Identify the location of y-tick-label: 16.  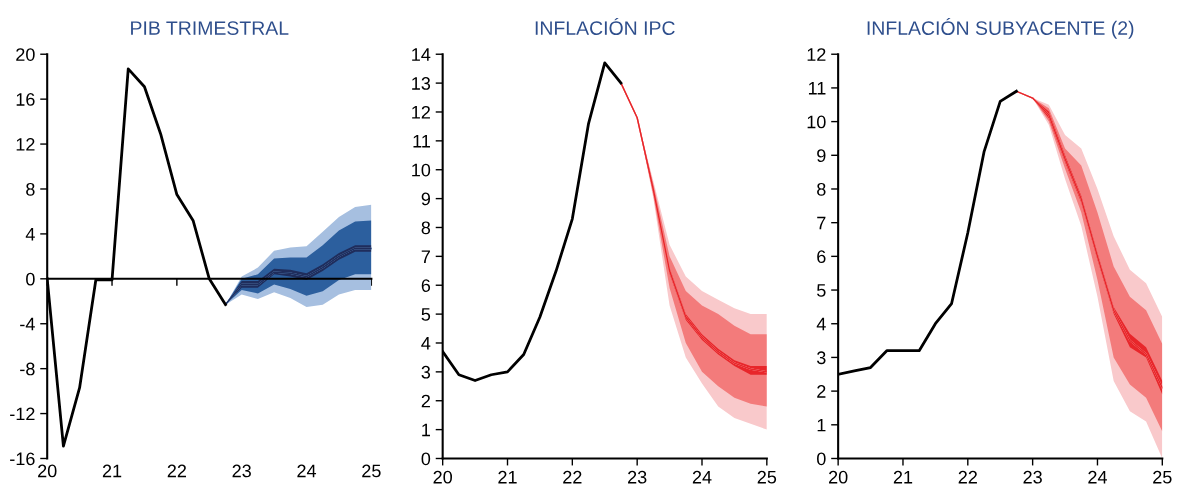
(25, 99).